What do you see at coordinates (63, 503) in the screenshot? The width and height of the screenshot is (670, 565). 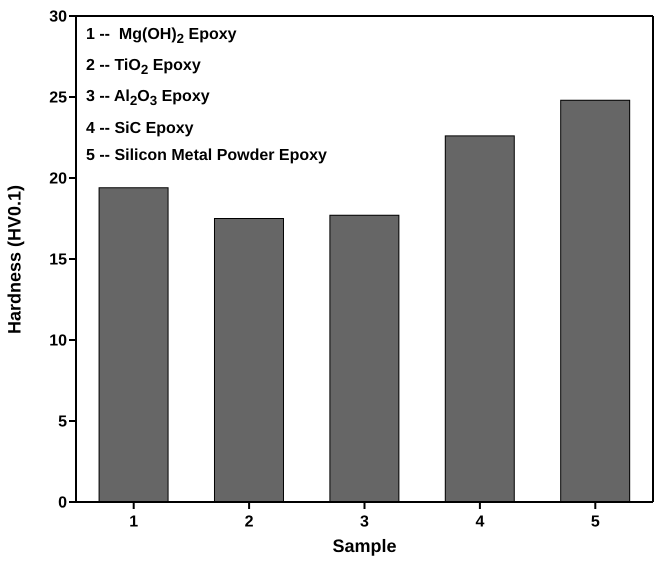 I see `y-tick-label: 0` at bounding box center [63, 503].